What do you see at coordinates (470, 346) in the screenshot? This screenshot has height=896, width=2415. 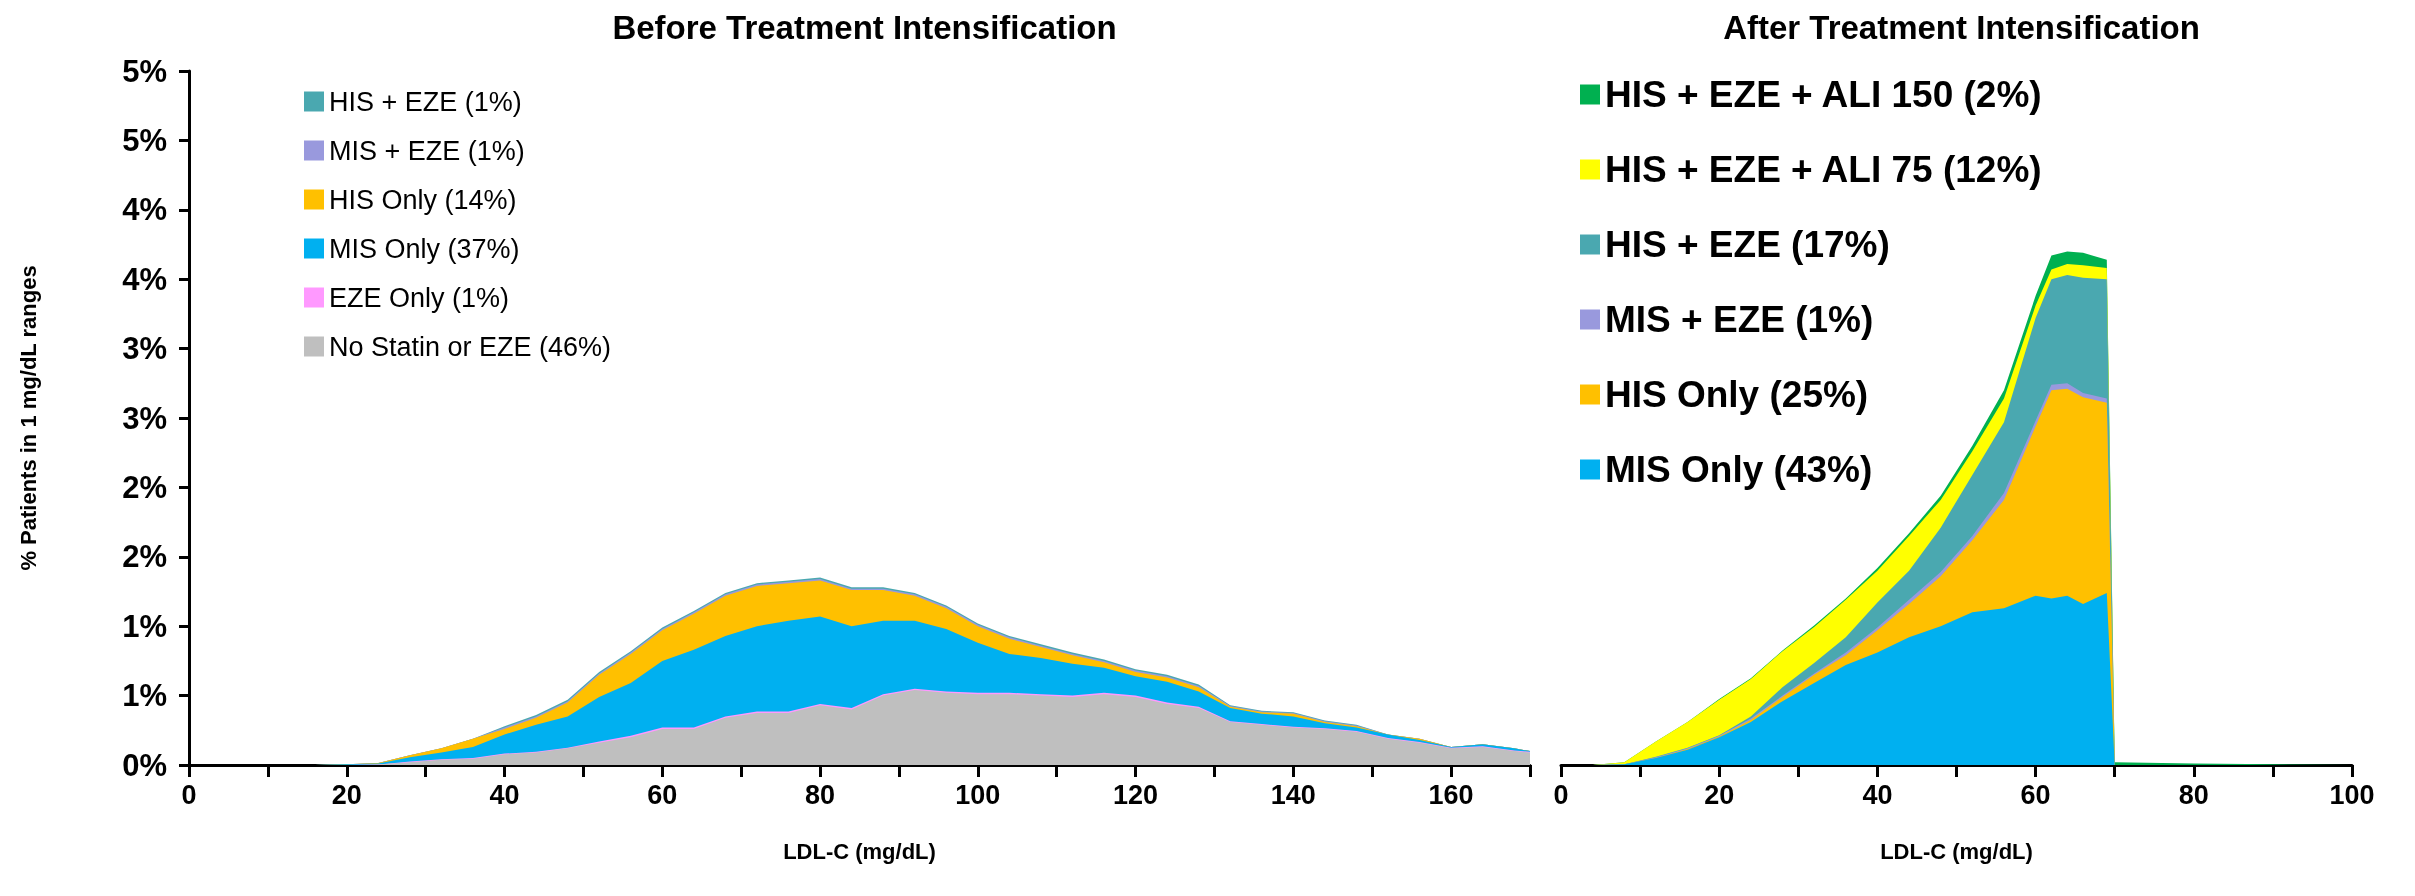 I see `legend-label: No Statin or EZE (46%)` at bounding box center [470, 346].